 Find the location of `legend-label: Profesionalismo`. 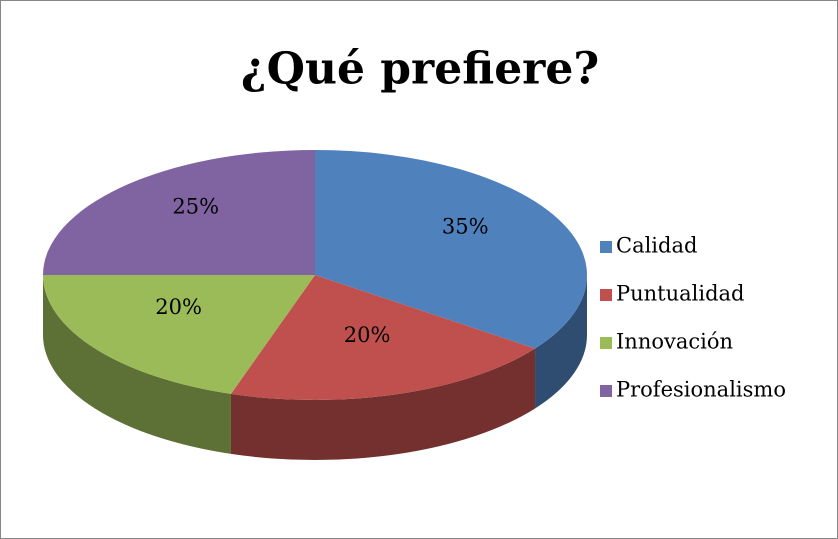

legend-label: Profesionalismo is located at coordinates (701, 390).